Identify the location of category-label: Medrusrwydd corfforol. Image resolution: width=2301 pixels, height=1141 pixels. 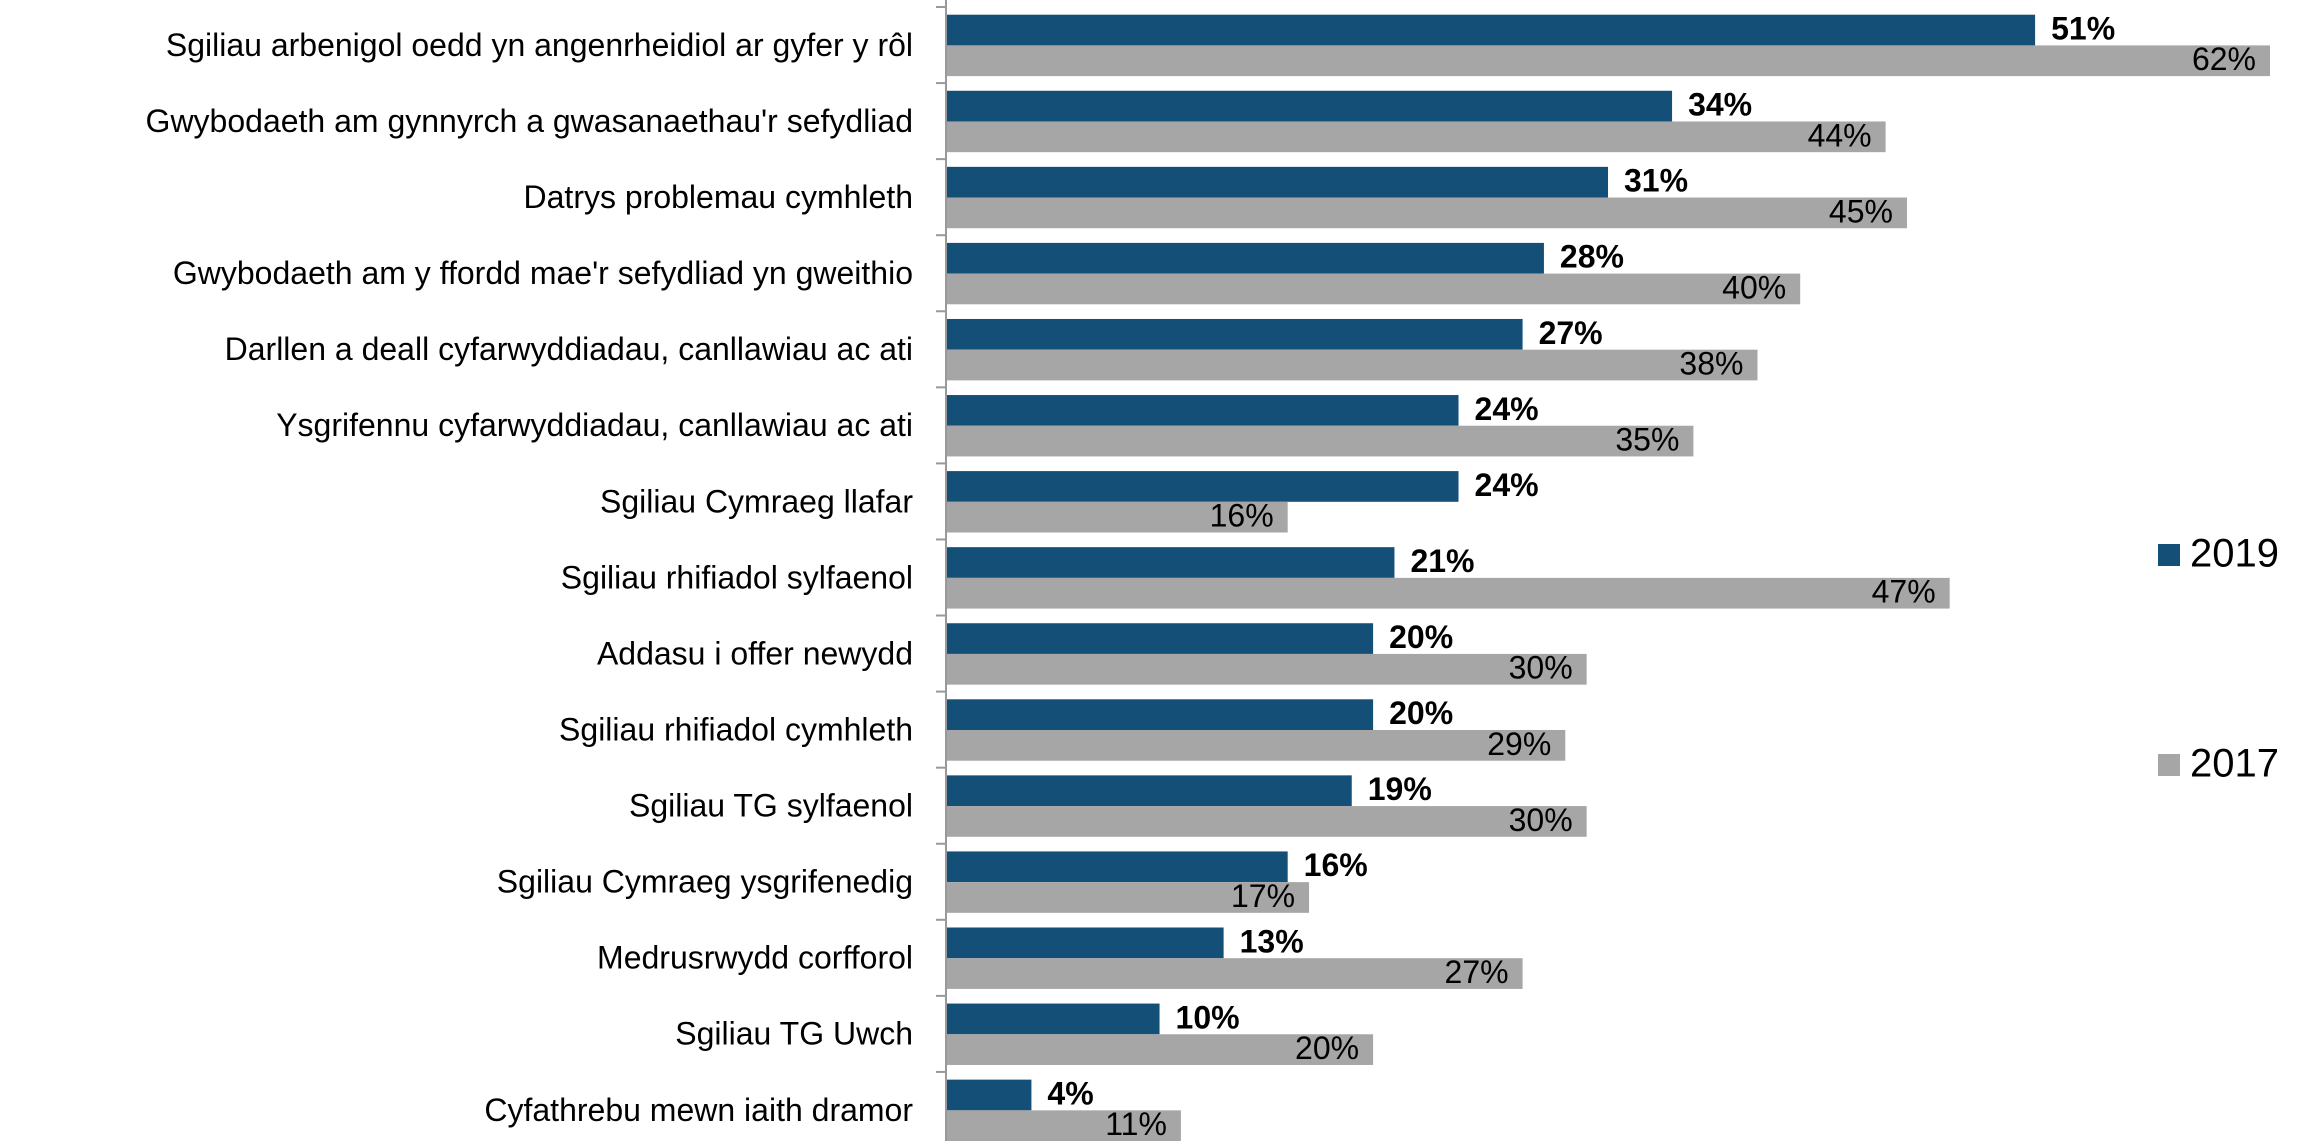
(755, 958).